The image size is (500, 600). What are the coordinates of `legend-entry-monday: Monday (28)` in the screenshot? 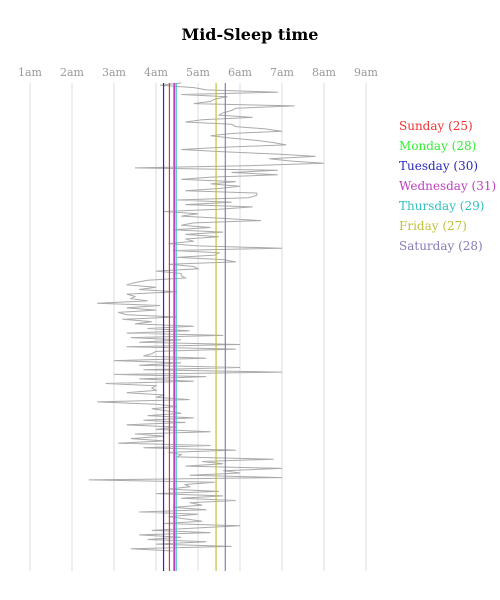 It's located at (437, 146).